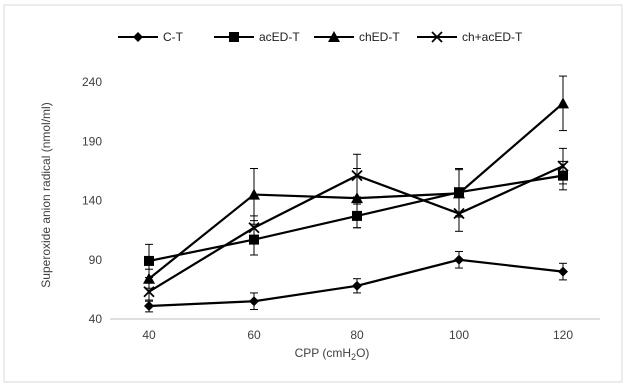 This screenshot has height=387, width=627. I want to click on x-tick-label: 100, so click(459, 335).